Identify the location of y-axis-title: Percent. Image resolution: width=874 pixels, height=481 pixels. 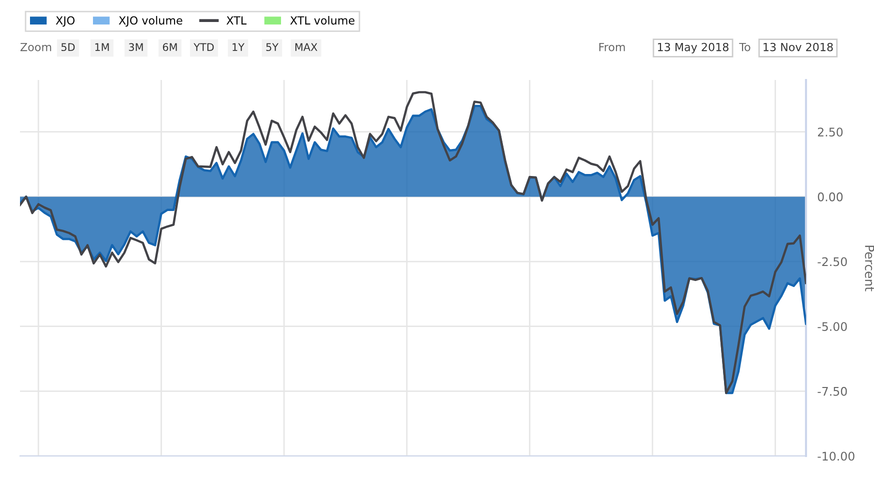
(869, 269).